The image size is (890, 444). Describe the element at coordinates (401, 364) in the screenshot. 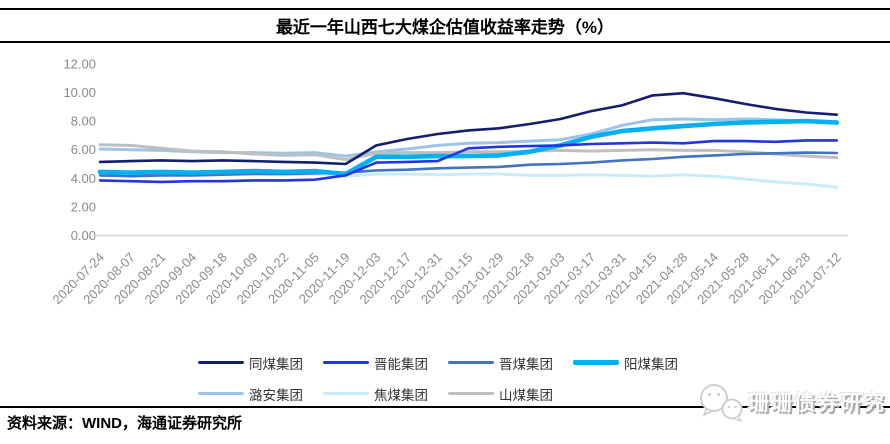

I see `legend-label: 晋能集团` at that location.